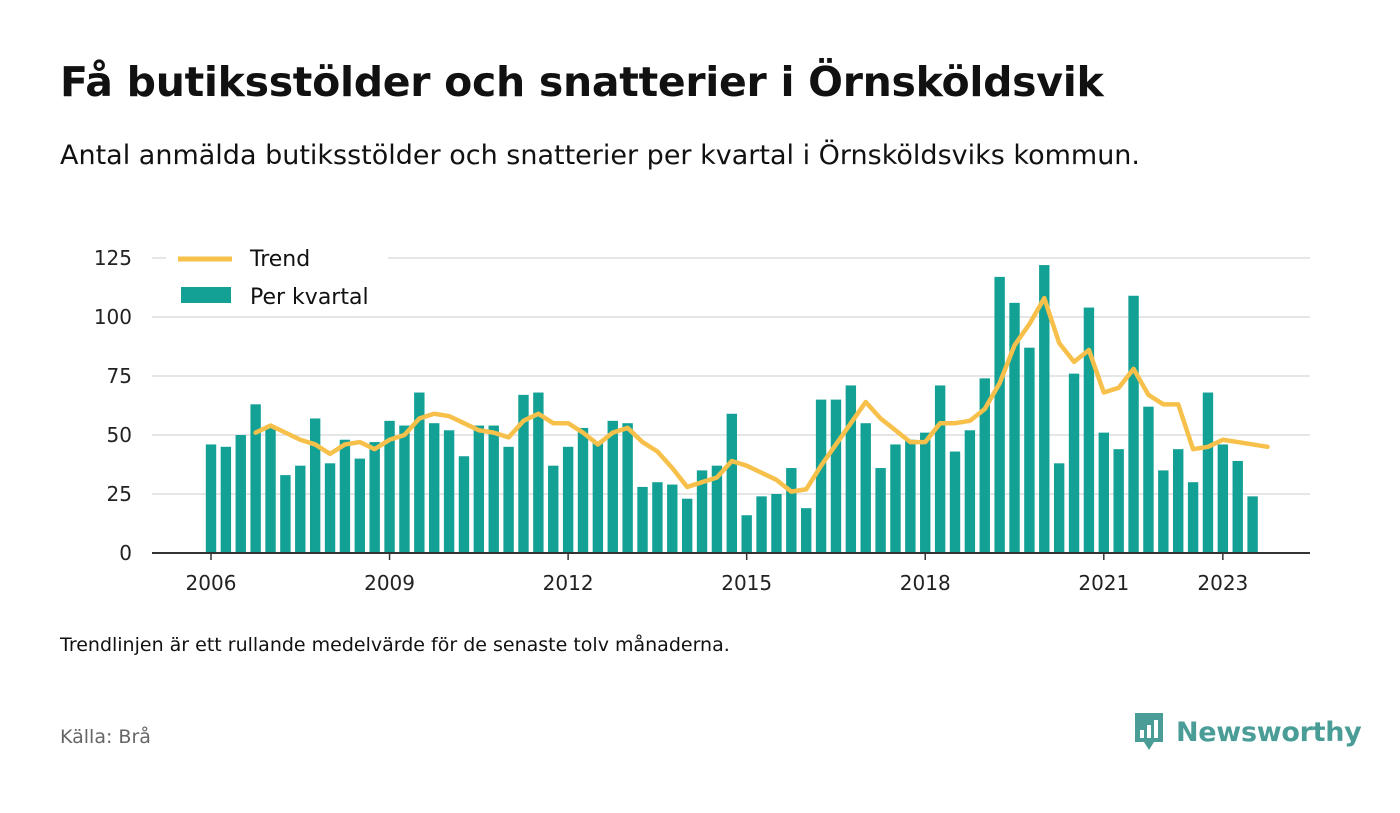 This screenshot has height=813, width=1400. I want to click on newsworthy-wordmark: Newsworthy, so click(1269, 732).